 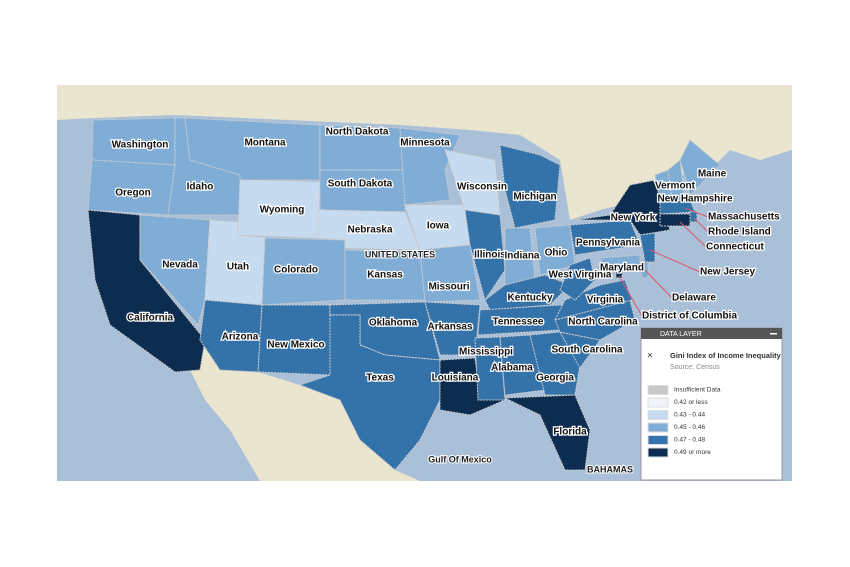 I want to click on place-label: BAHAMAS, so click(x=610, y=469).